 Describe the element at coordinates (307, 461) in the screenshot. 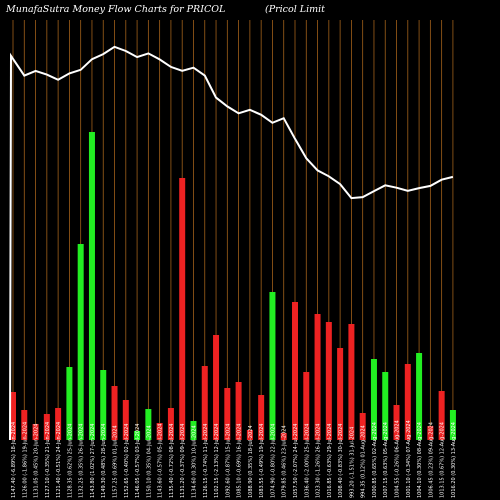

I see `x-tick-label: 1036.40 (-2.00%) 25-Jul-2024` at that location.